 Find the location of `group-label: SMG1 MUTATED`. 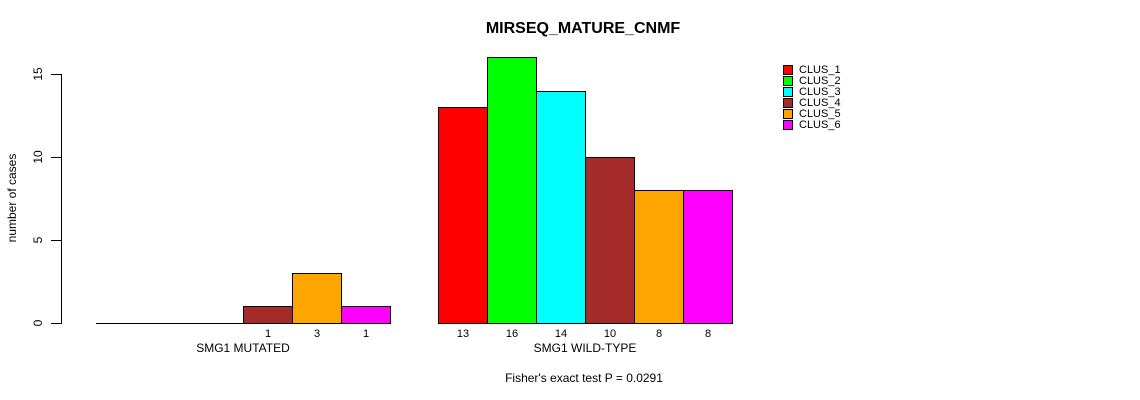

group-label: SMG1 MUTATED is located at coordinates (243, 348).